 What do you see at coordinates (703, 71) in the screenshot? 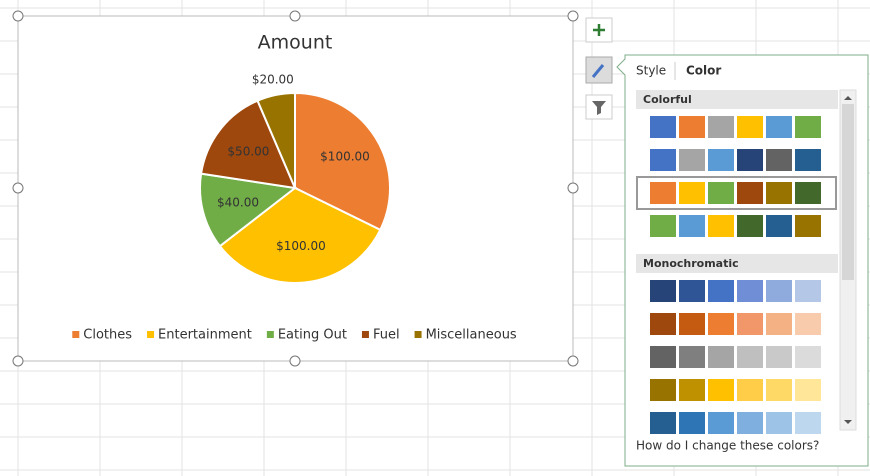
I see `tab-active: Color` at bounding box center [703, 71].